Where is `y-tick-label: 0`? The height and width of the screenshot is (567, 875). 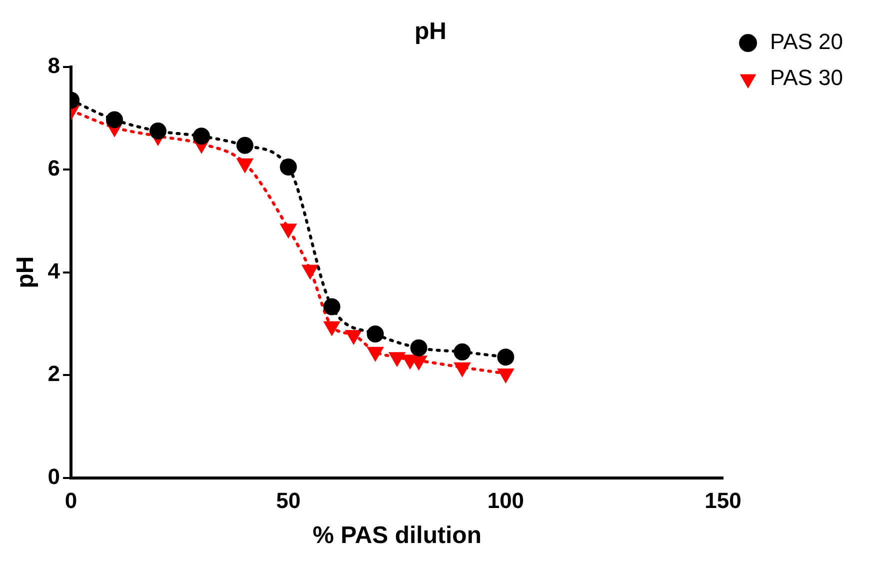 y-tick-label: 0 is located at coordinates (54, 476).